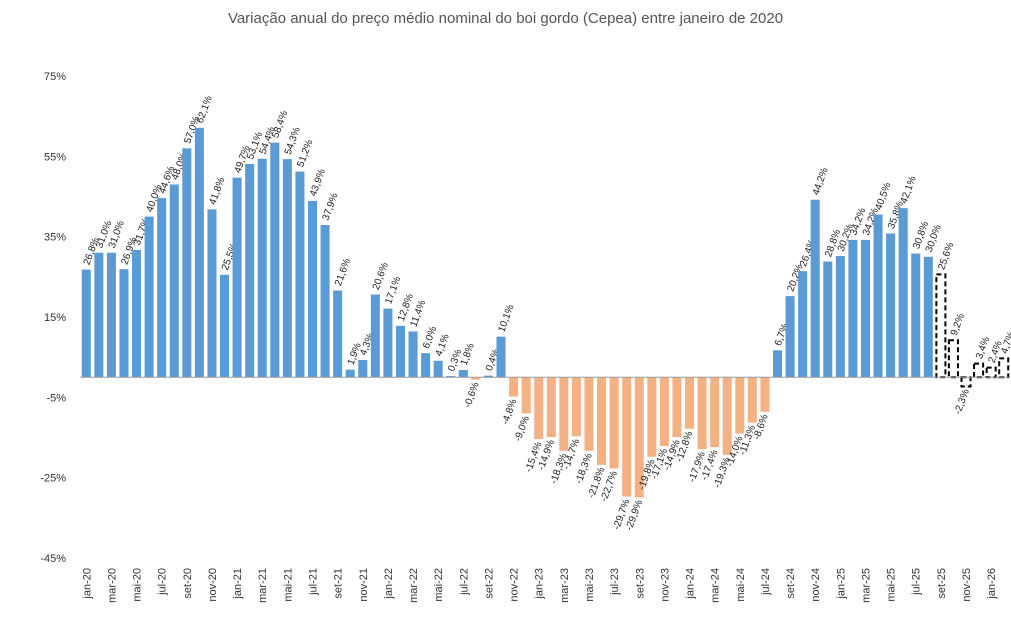 This screenshot has width=1011, height=629. Describe the element at coordinates (217, 191) in the screenshot. I see `data-label: 41,8%` at that location.